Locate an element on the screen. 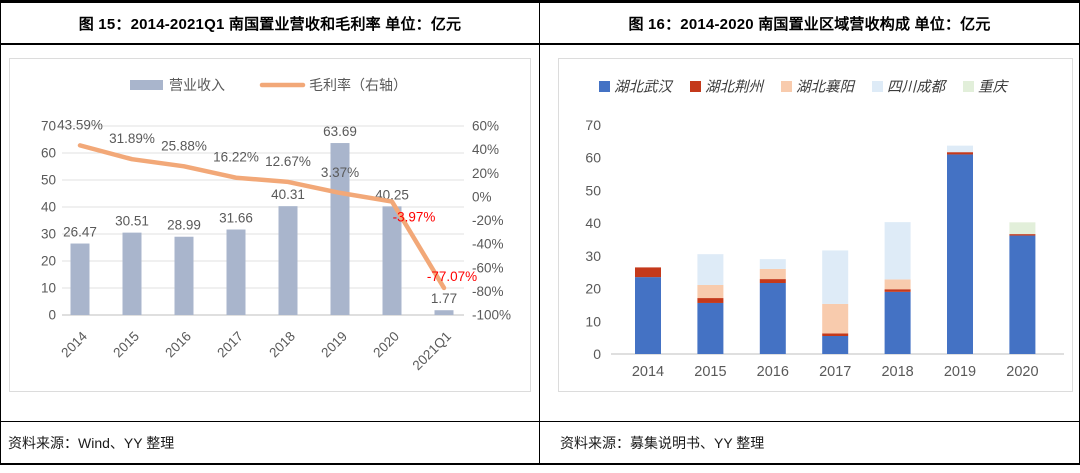 This screenshot has width=1080, height=473. y-axis-tick: 50 is located at coordinates (593, 190).